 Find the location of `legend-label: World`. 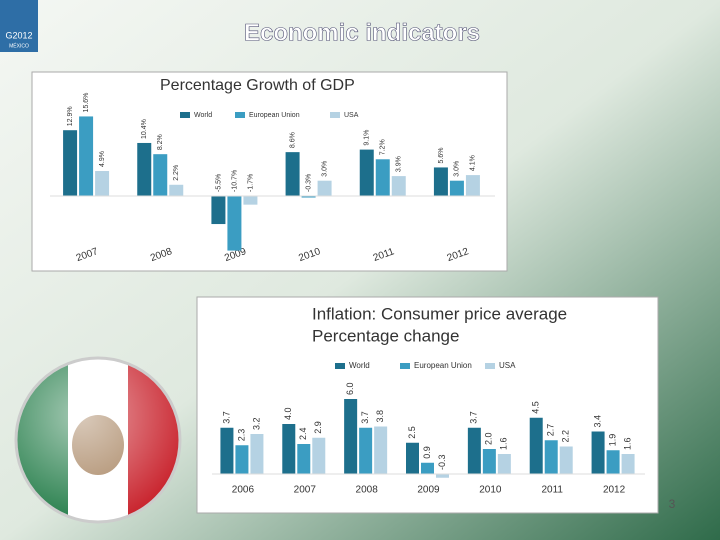

legend-label: World is located at coordinates (203, 115).